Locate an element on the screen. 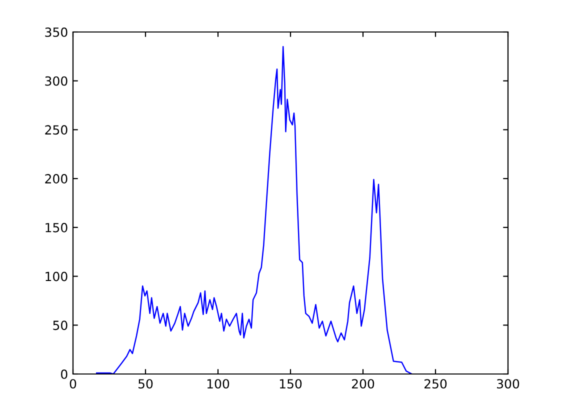 The width and height of the screenshot is (561, 420). y-tick-label: 350 is located at coordinates (56, 32).